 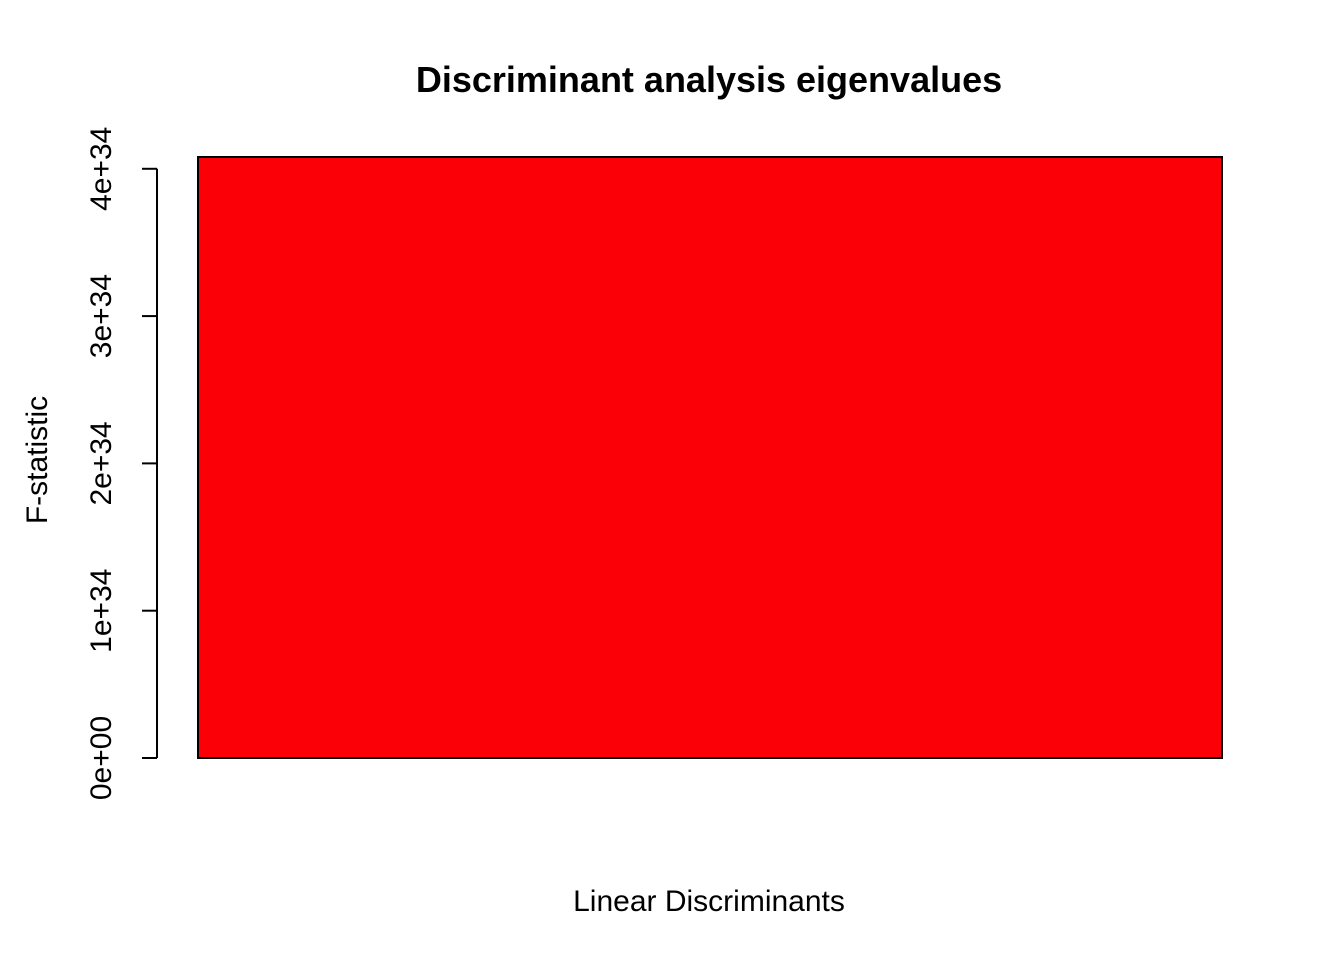 What do you see at coordinates (709, 79) in the screenshot?
I see `chart-title: Discriminant analysis eigenvalues` at bounding box center [709, 79].